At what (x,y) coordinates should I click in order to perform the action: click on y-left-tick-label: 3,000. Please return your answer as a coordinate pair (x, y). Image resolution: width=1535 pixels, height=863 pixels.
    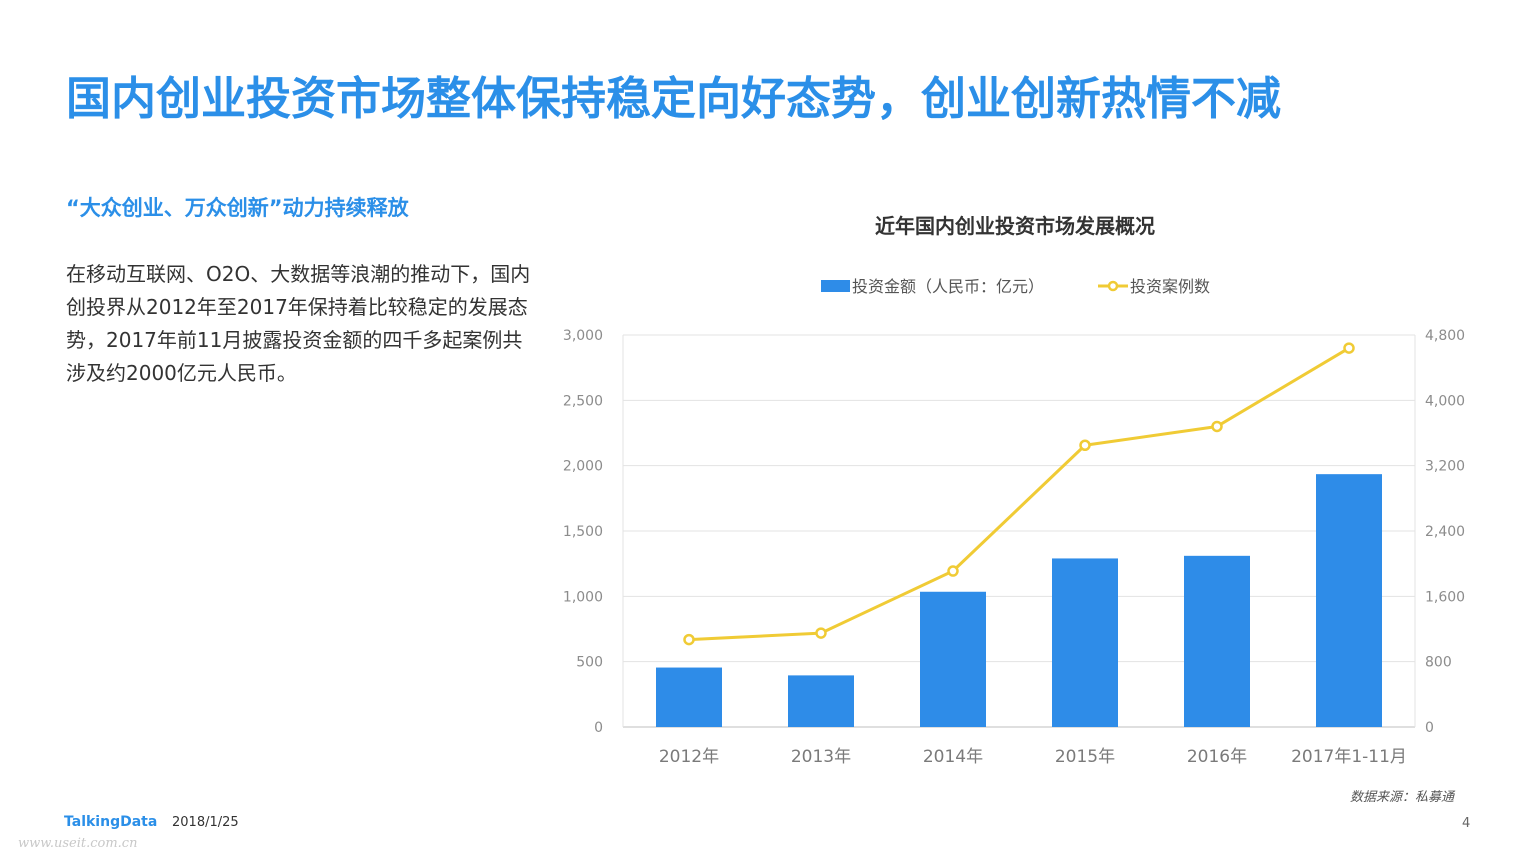
    Looking at the image, I should click on (583, 336).